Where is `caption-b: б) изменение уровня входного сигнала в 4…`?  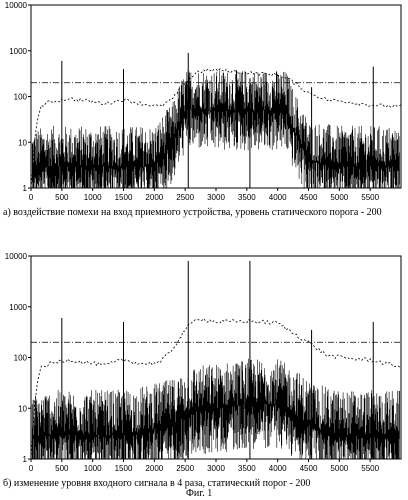
caption-b: б) изменение уровня входного сигнала в 4… is located at coordinates (156, 483).